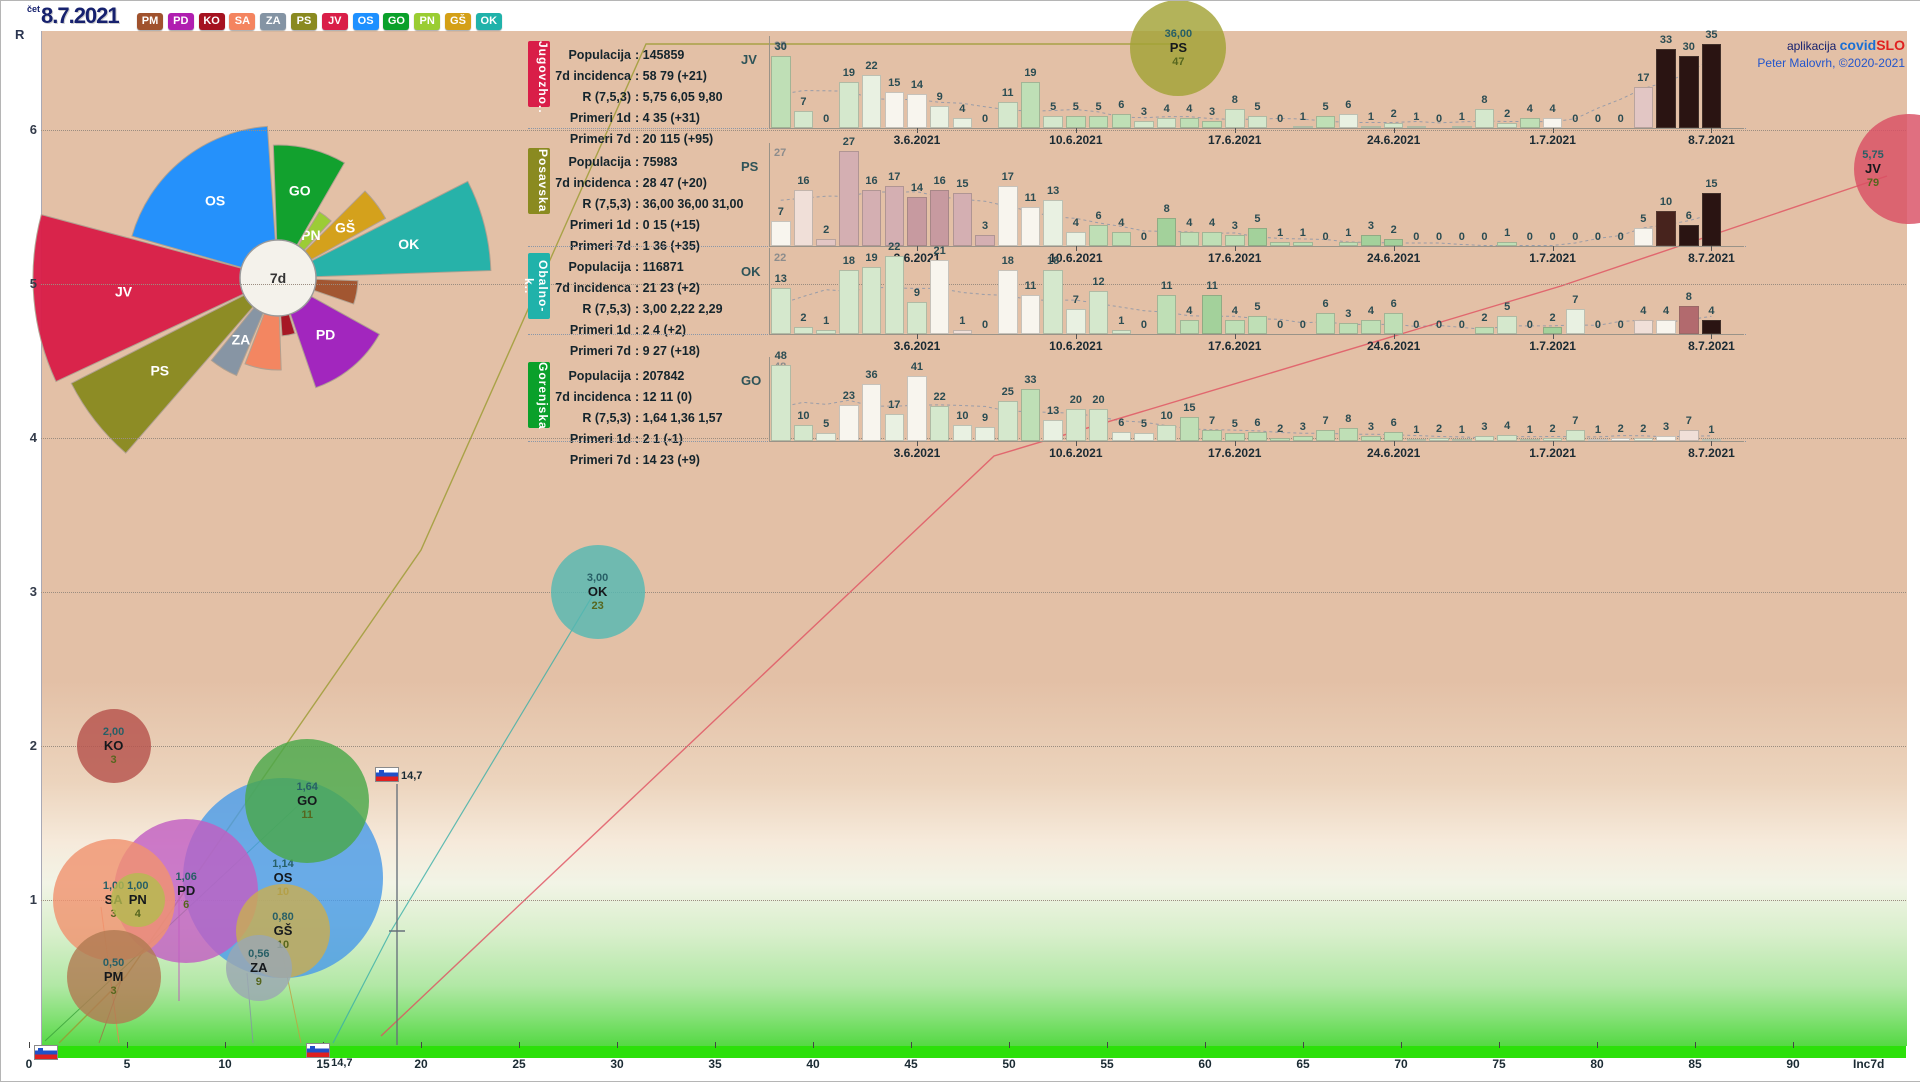 The height and width of the screenshot is (1082, 1920). Describe the element at coordinates (536, 286) in the screenshot. I see `panel-label-ok: Obalno-k..` at that location.